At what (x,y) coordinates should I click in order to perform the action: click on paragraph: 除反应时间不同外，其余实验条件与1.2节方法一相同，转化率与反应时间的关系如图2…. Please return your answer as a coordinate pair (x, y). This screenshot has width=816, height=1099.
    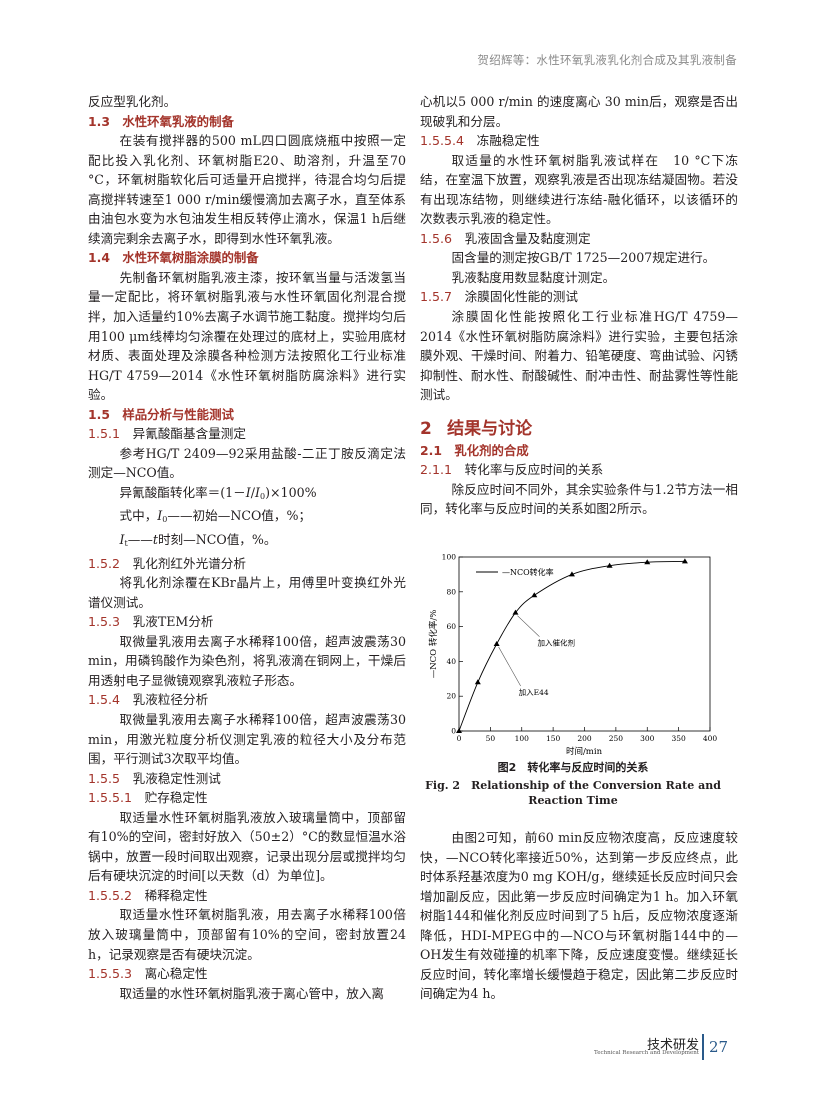
    Looking at the image, I should click on (579, 499).